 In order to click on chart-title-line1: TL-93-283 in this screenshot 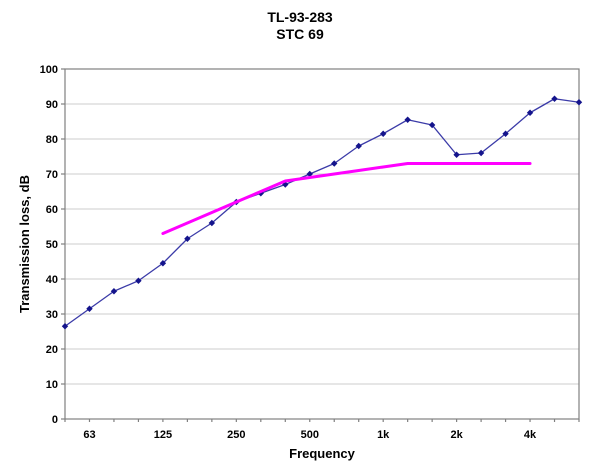, I will do `click(300, 17)`.